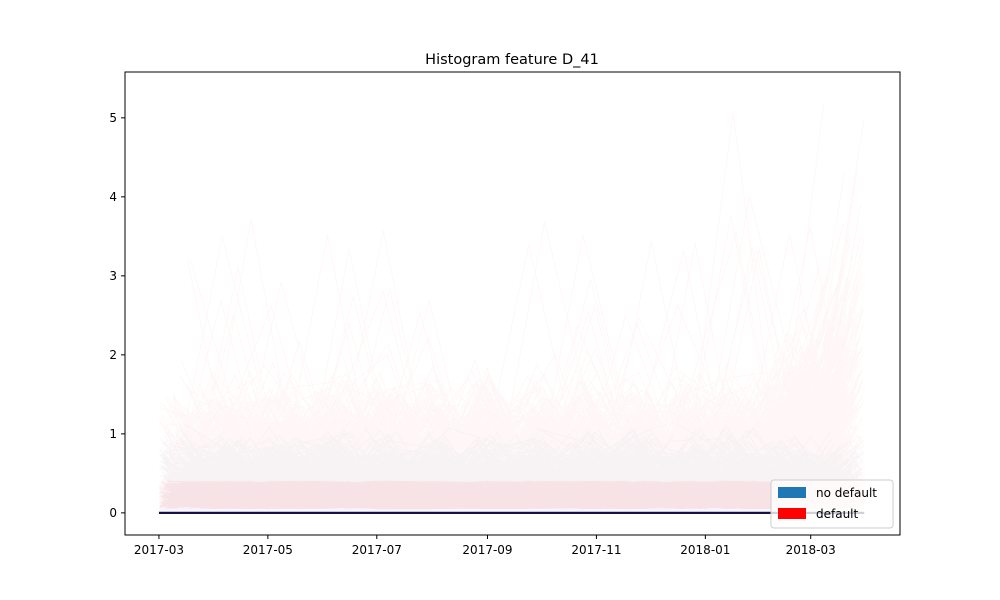 This screenshot has width=1000, height=600. Describe the element at coordinates (113, 513) in the screenshot. I see `y-tick-label: 0` at that location.